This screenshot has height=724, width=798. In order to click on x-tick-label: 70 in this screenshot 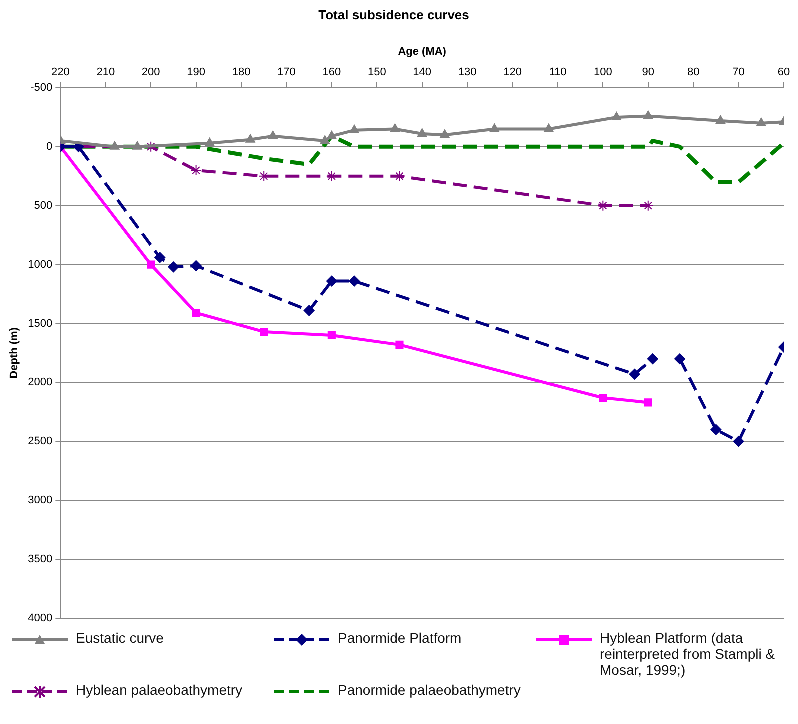, I will do `click(738, 72)`.